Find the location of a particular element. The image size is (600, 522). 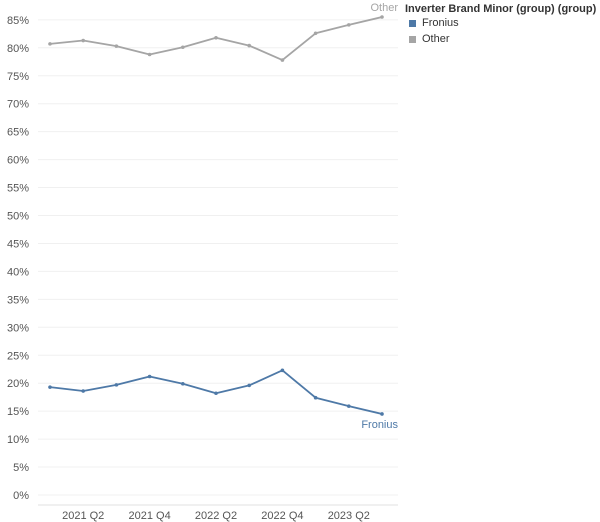

x-tick-label: 2021 Q2 is located at coordinates (83, 516).